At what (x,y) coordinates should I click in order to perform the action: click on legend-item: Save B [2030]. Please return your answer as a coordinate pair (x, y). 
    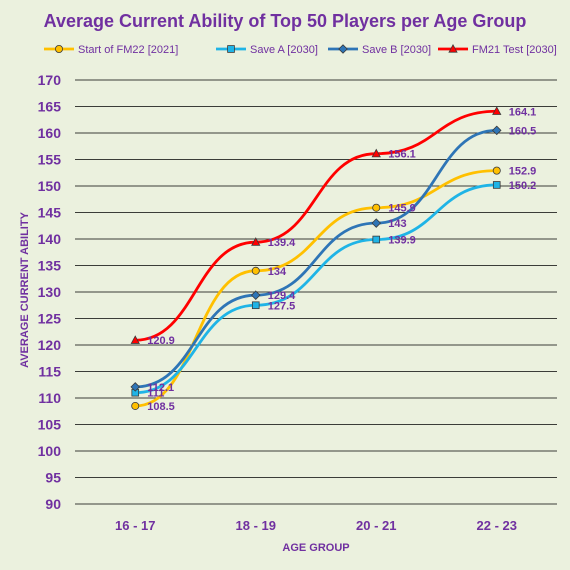
    Looking at the image, I should click on (379, 50).